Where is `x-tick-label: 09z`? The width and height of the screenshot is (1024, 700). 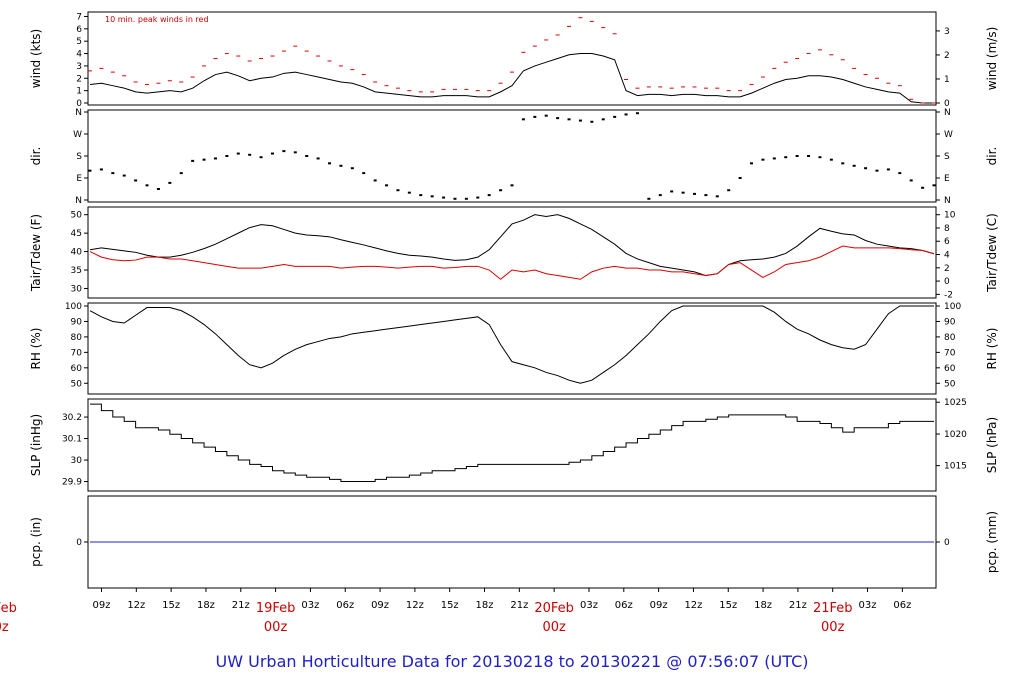
x-tick-label: 09z is located at coordinates (659, 605).